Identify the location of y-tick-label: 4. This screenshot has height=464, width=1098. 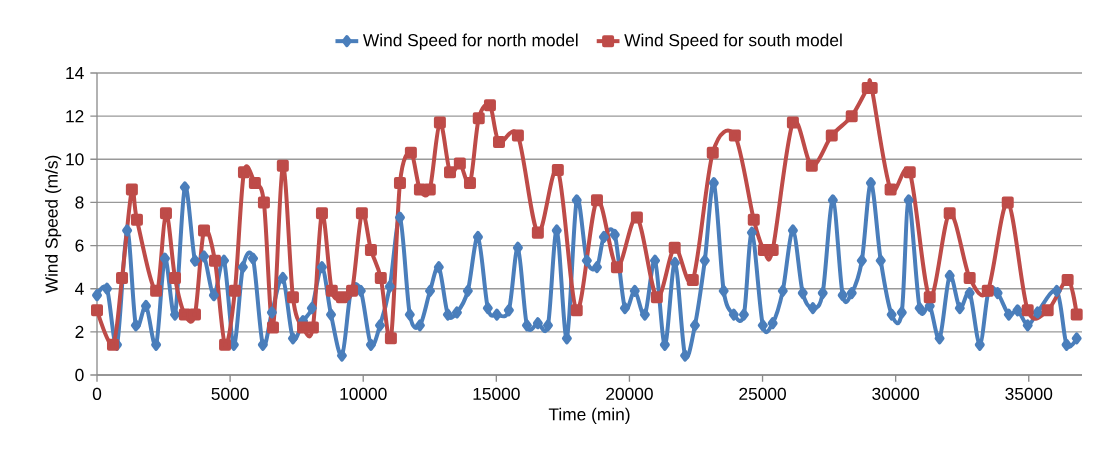
(79, 288).